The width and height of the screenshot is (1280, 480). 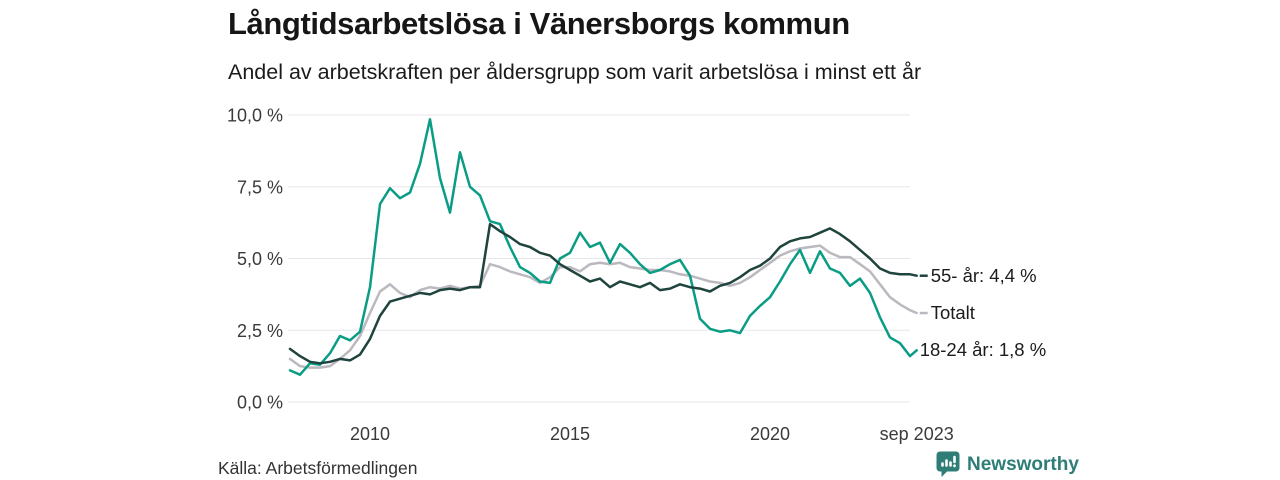 I want to click on series-end-label-totalt: Totalt, so click(x=952, y=313).